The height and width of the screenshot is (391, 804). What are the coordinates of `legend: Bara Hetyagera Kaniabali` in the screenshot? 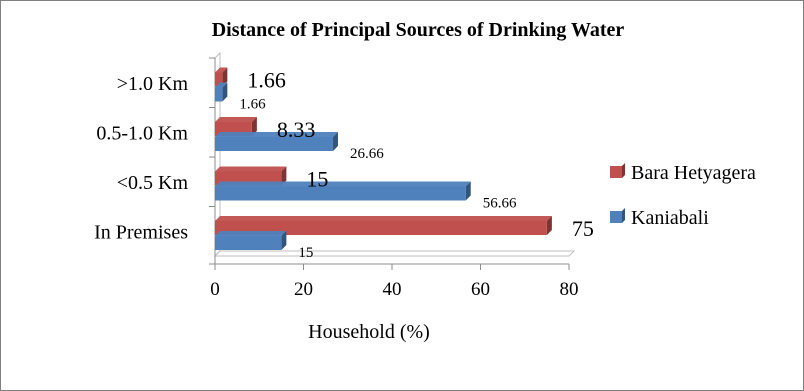 It's located at (683, 195).